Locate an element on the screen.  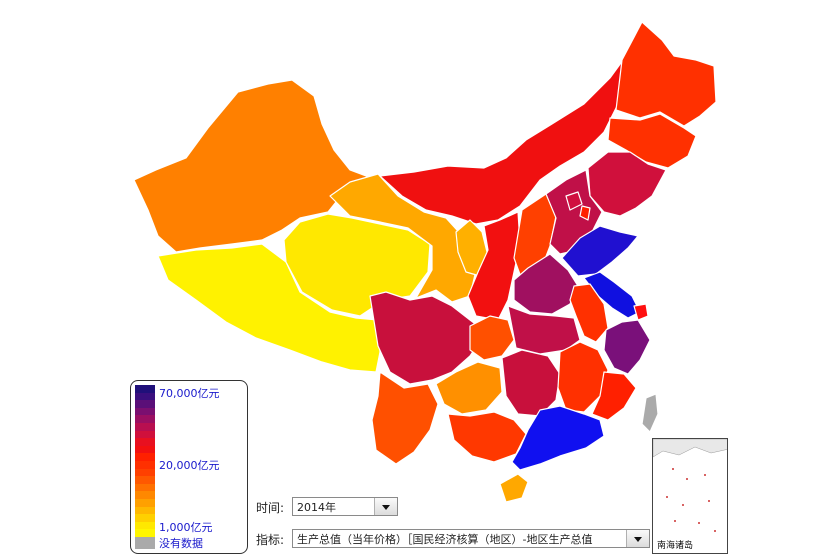
legend-mid-label: 20,000亿元 is located at coordinates (189, 465).